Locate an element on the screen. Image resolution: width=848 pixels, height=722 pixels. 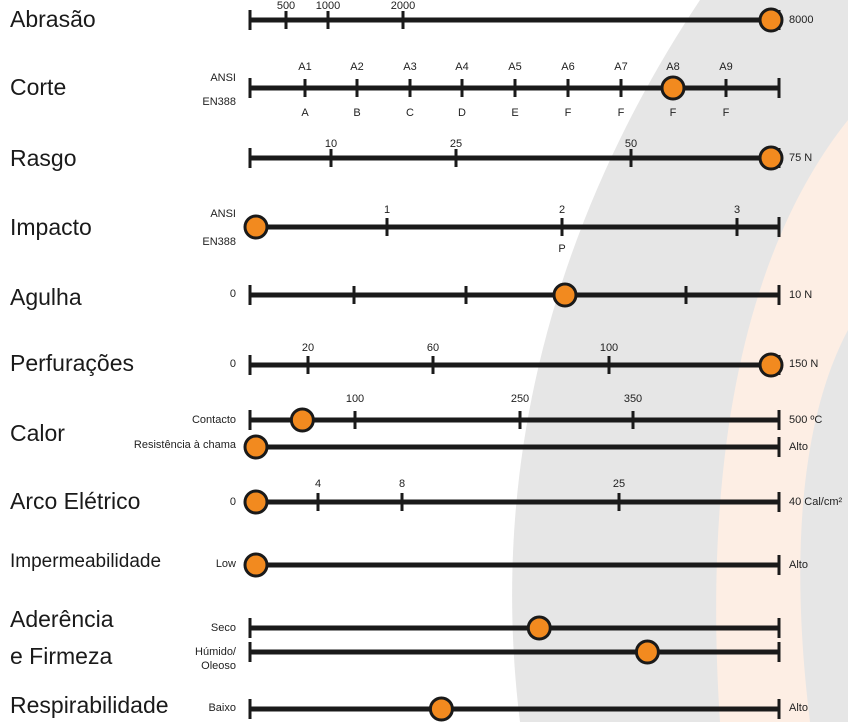
tick-label: 2 is located at coordinates (562, 210).